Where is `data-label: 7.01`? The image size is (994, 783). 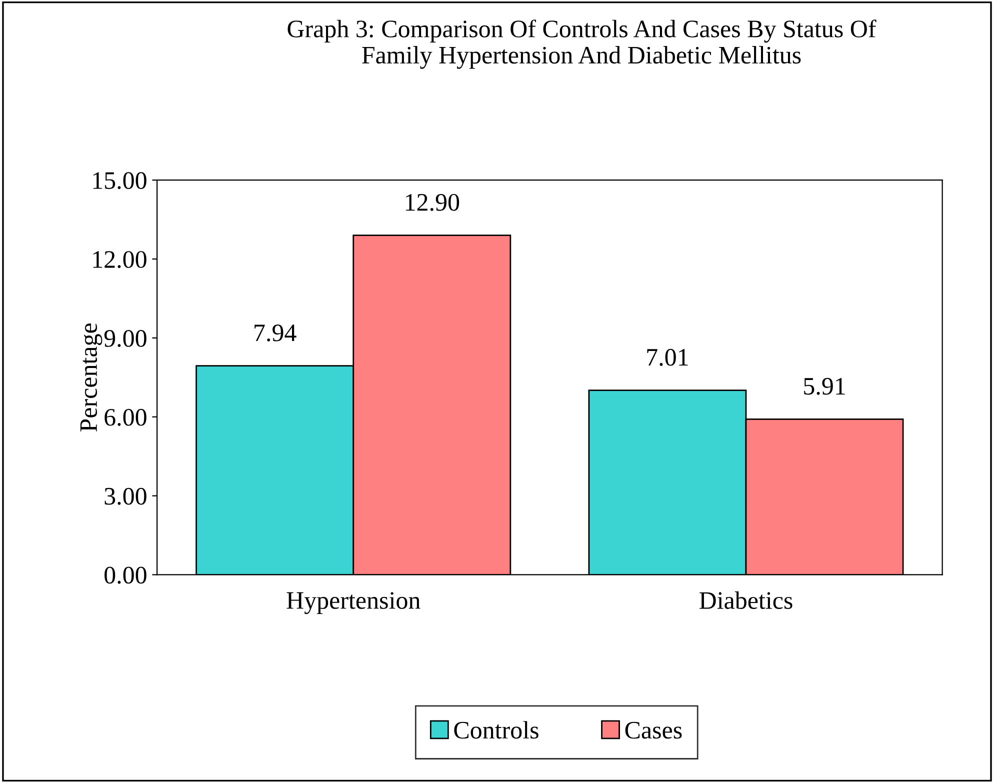 data-label: 7.01 is located at coordinates (667, 357).